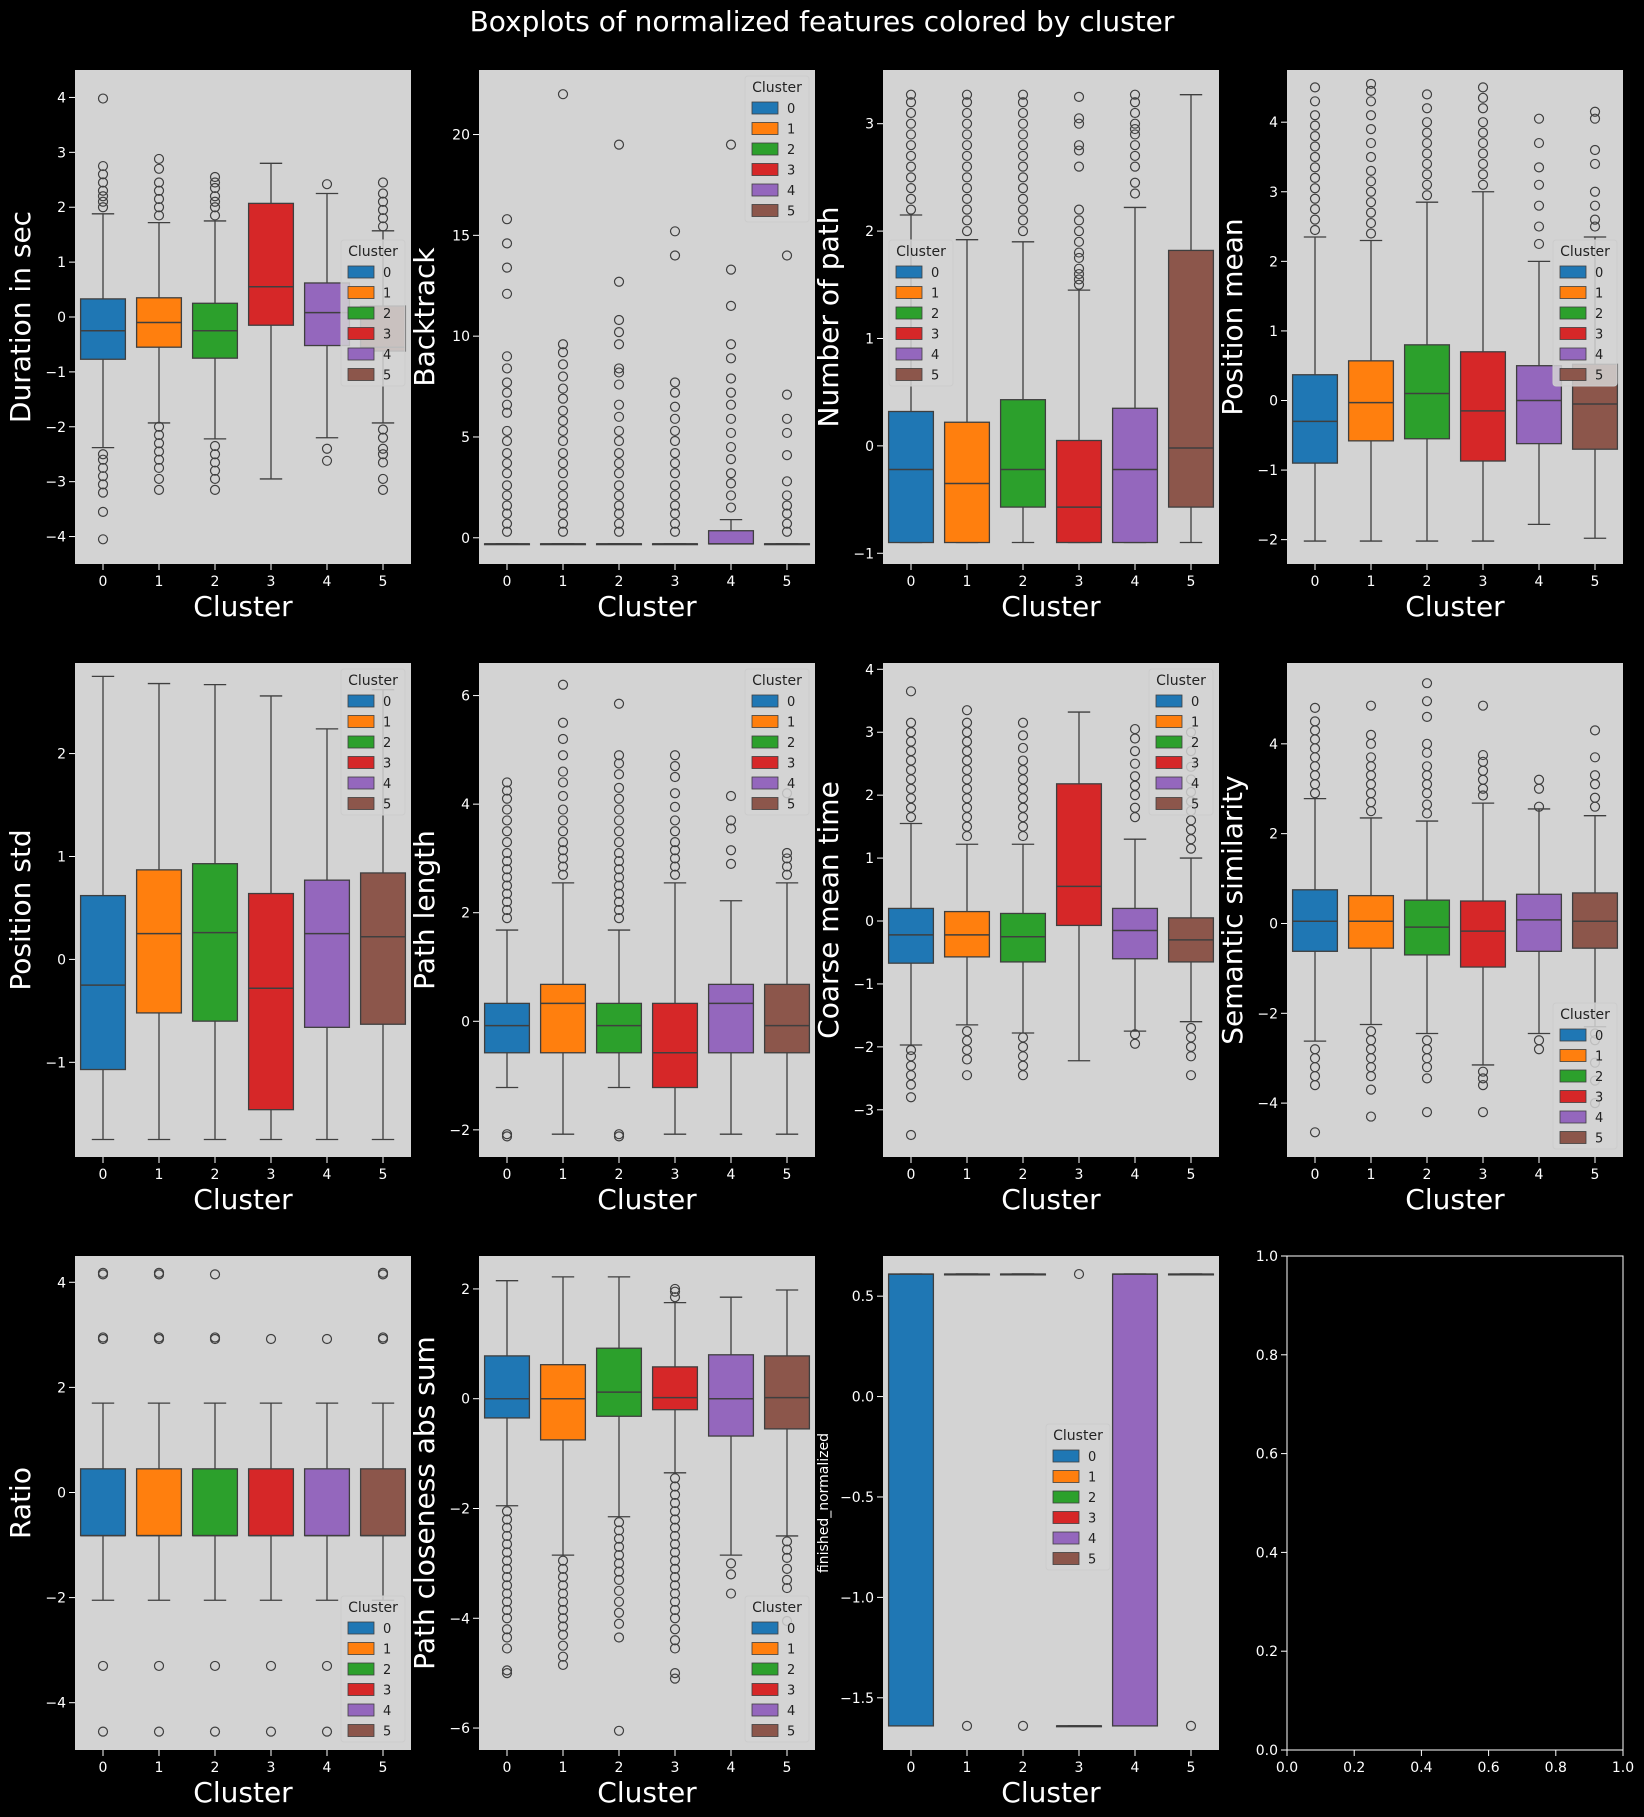  What do you see at coordinates (824, 1503) in the screenshot?
I see `y-axis-label: finished_normalized` at bounding box center [824, 1503].